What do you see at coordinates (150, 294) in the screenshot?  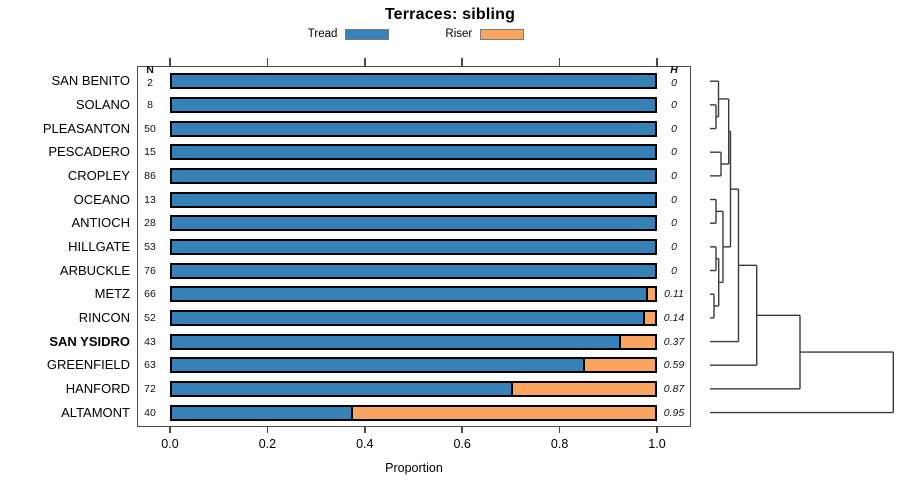 I see `n-count: 66` at bounding box center [150, 294].